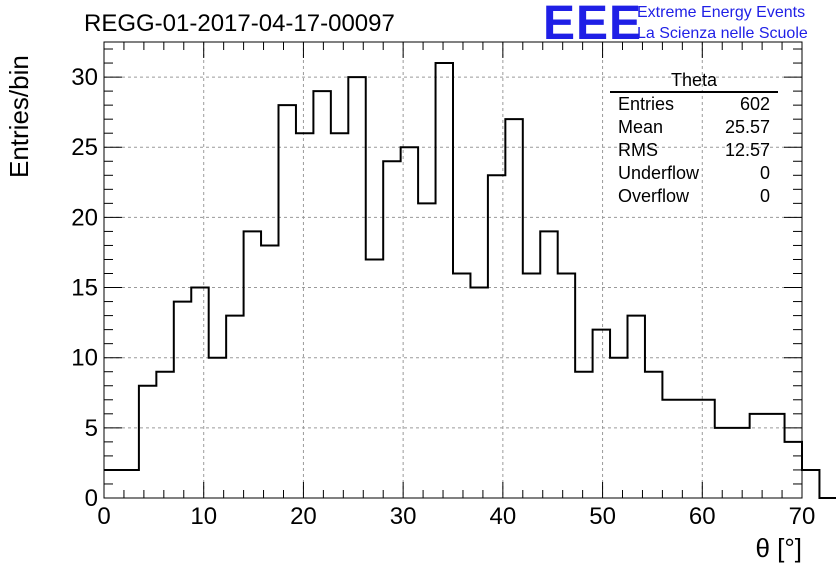  I want to click on y-tick-label: 0, so click(91, 498).